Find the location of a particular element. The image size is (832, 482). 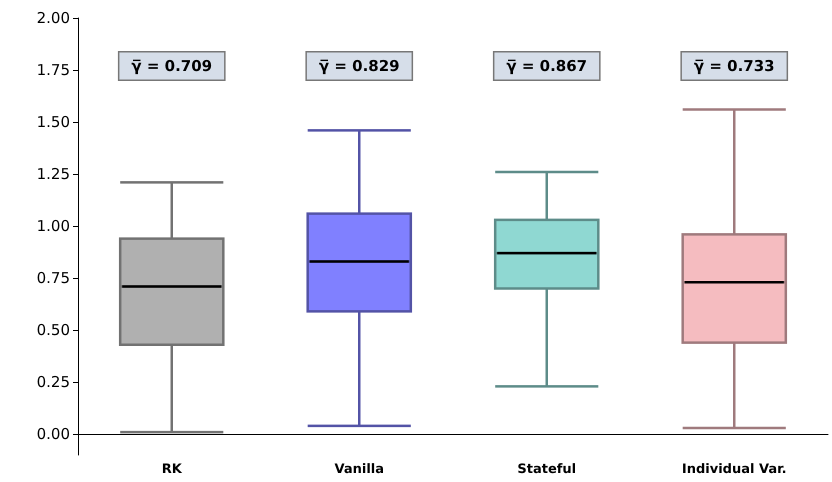

annotation: γ̅ = 0.733 is located at coordinates (734, 66).